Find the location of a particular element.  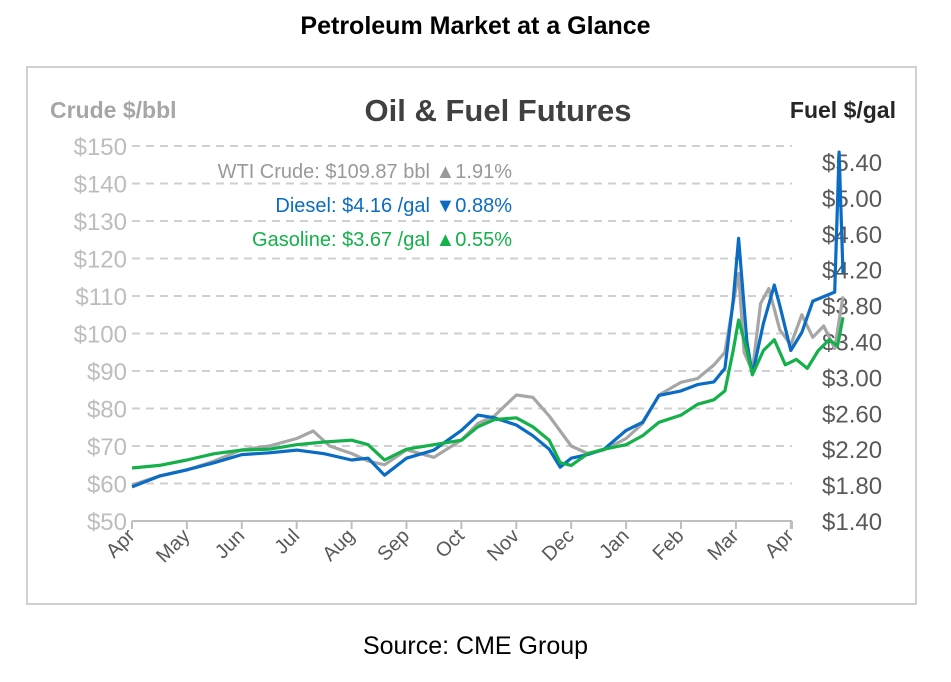

x-tick-label: Nov is located at coordinates (503, 545).